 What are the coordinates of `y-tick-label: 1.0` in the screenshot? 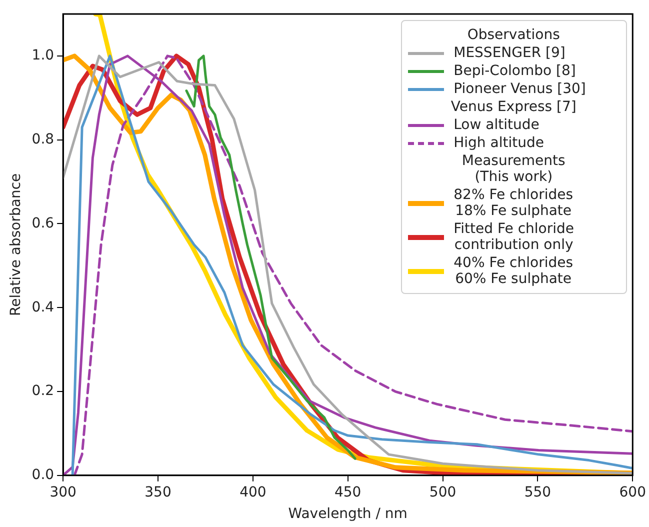 It's located at (43, 56).